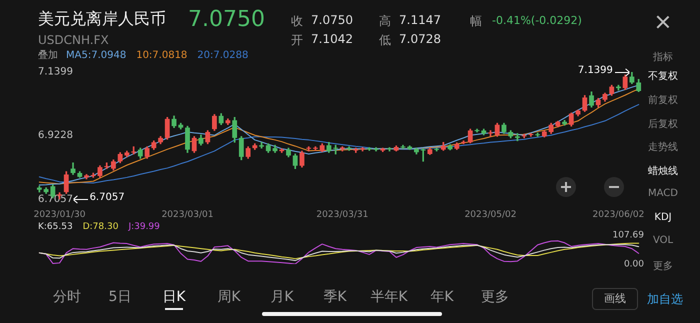  What do you see at coordinates (297, 40) in the screenshot?
I see `text: 开` at bounding box center [297, 40].